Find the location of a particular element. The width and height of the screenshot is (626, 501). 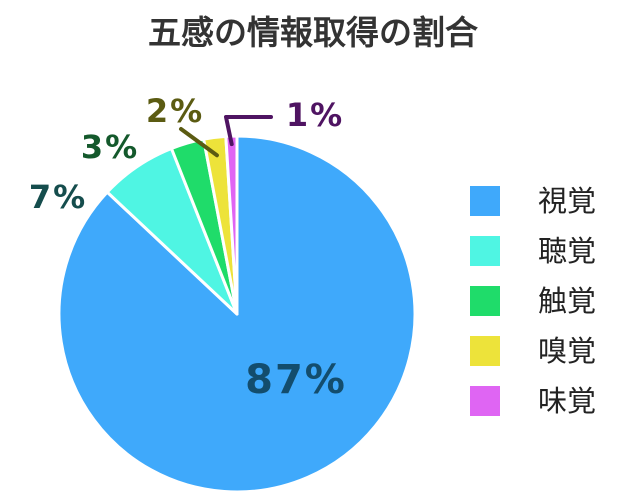

legend-label: 嗅覚 is located at coordinates (567, 351).